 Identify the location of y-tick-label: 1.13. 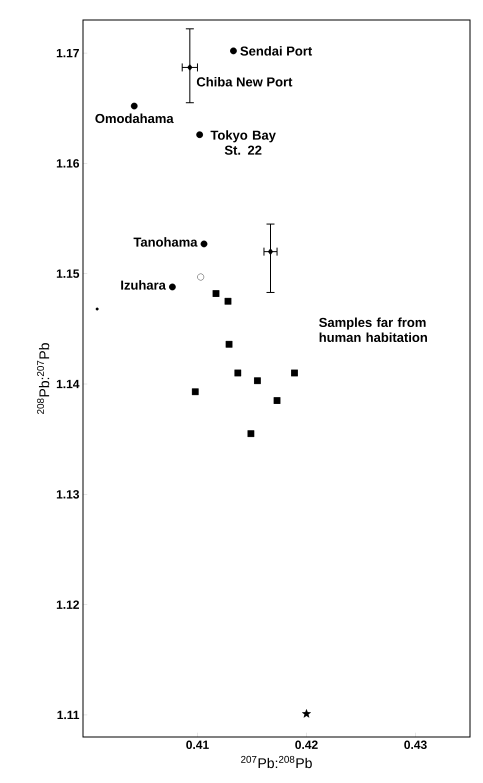
(68, 494).